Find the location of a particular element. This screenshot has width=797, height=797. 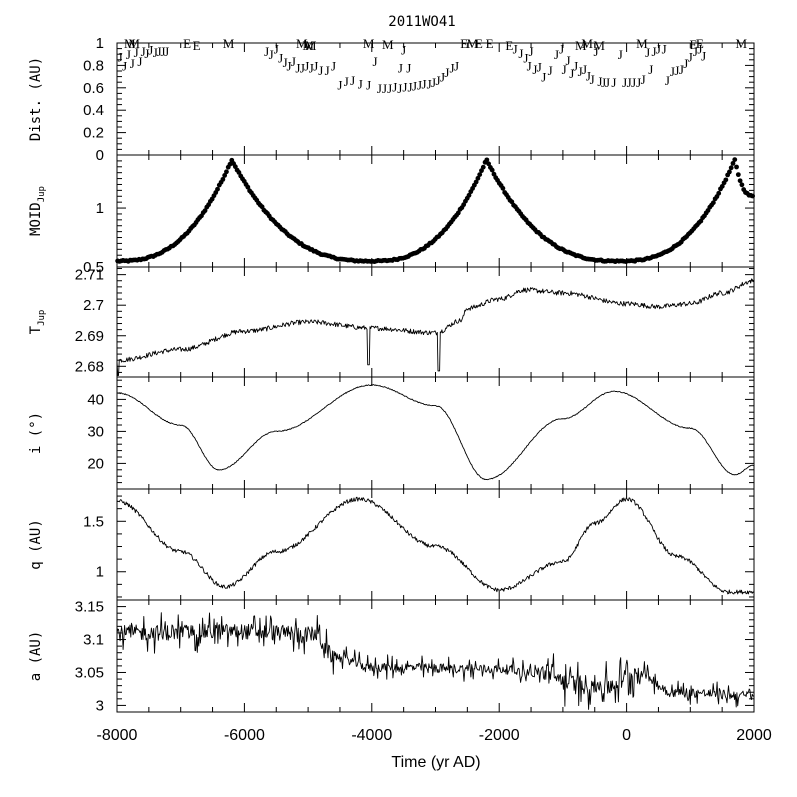

x-tick-label: -4000 is located at coordinates (371, 735).